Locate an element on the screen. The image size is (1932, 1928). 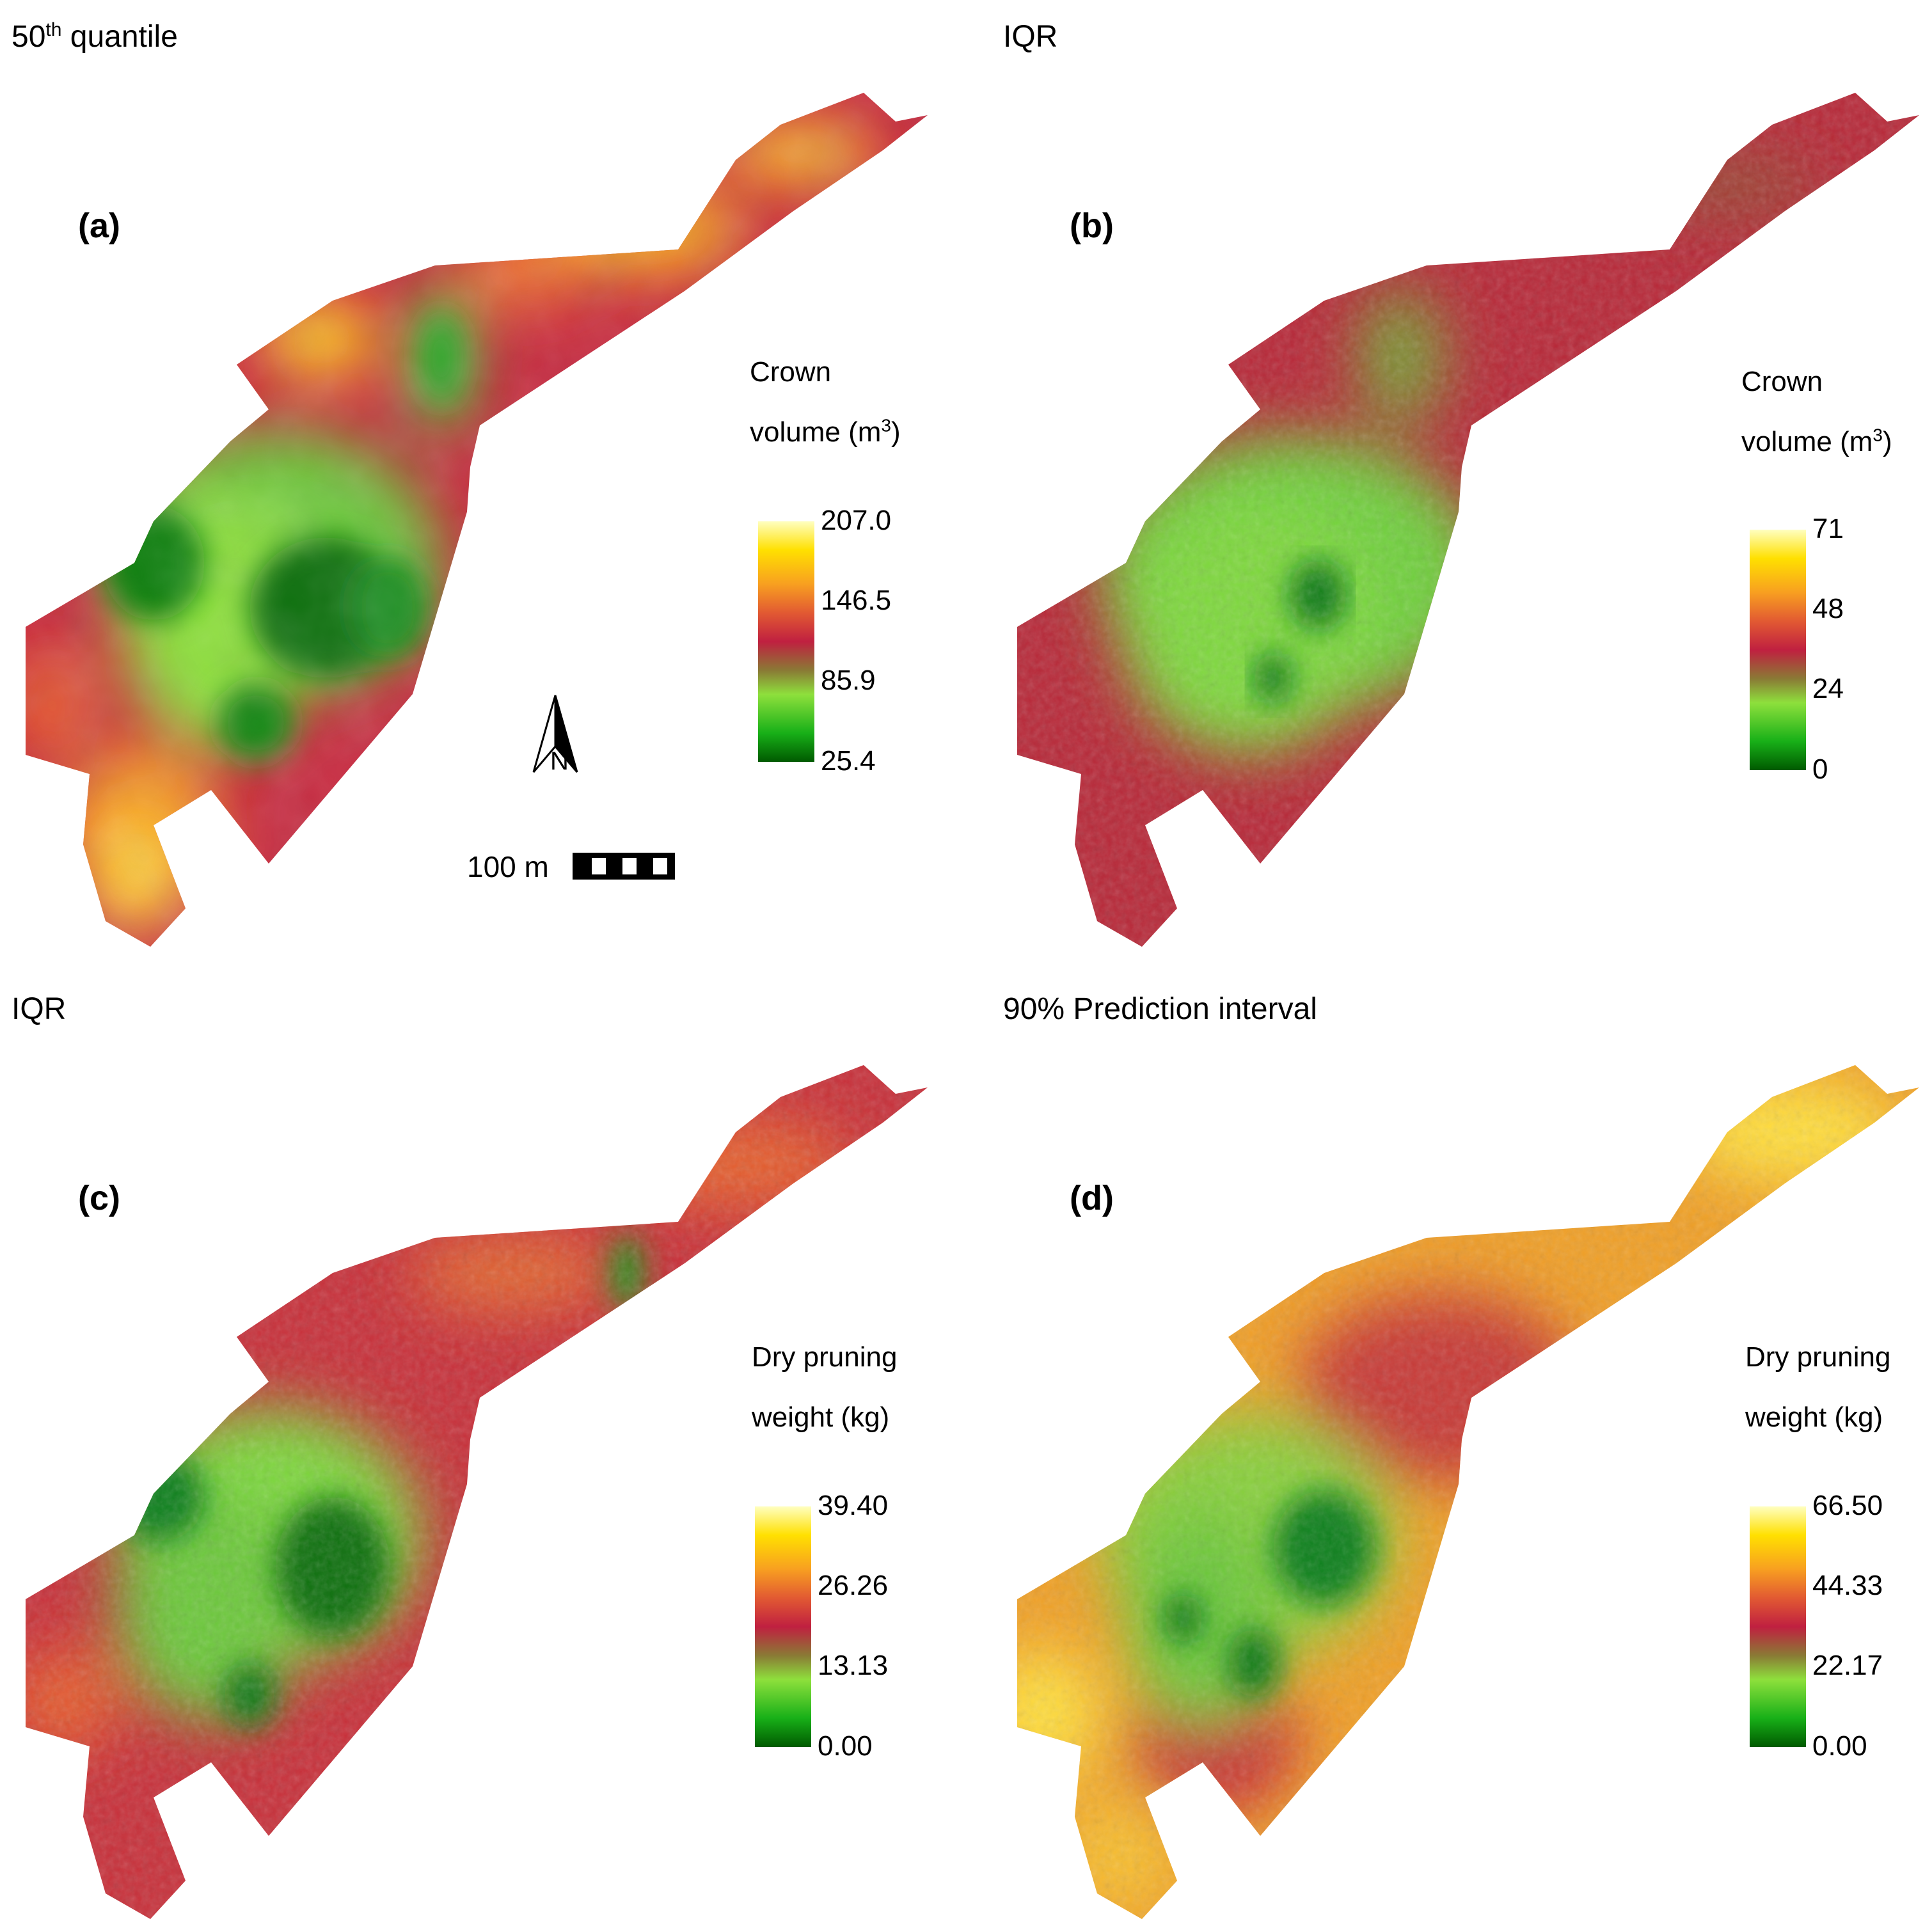
legend-tick: 48 is located at coordinates (1828, 609).